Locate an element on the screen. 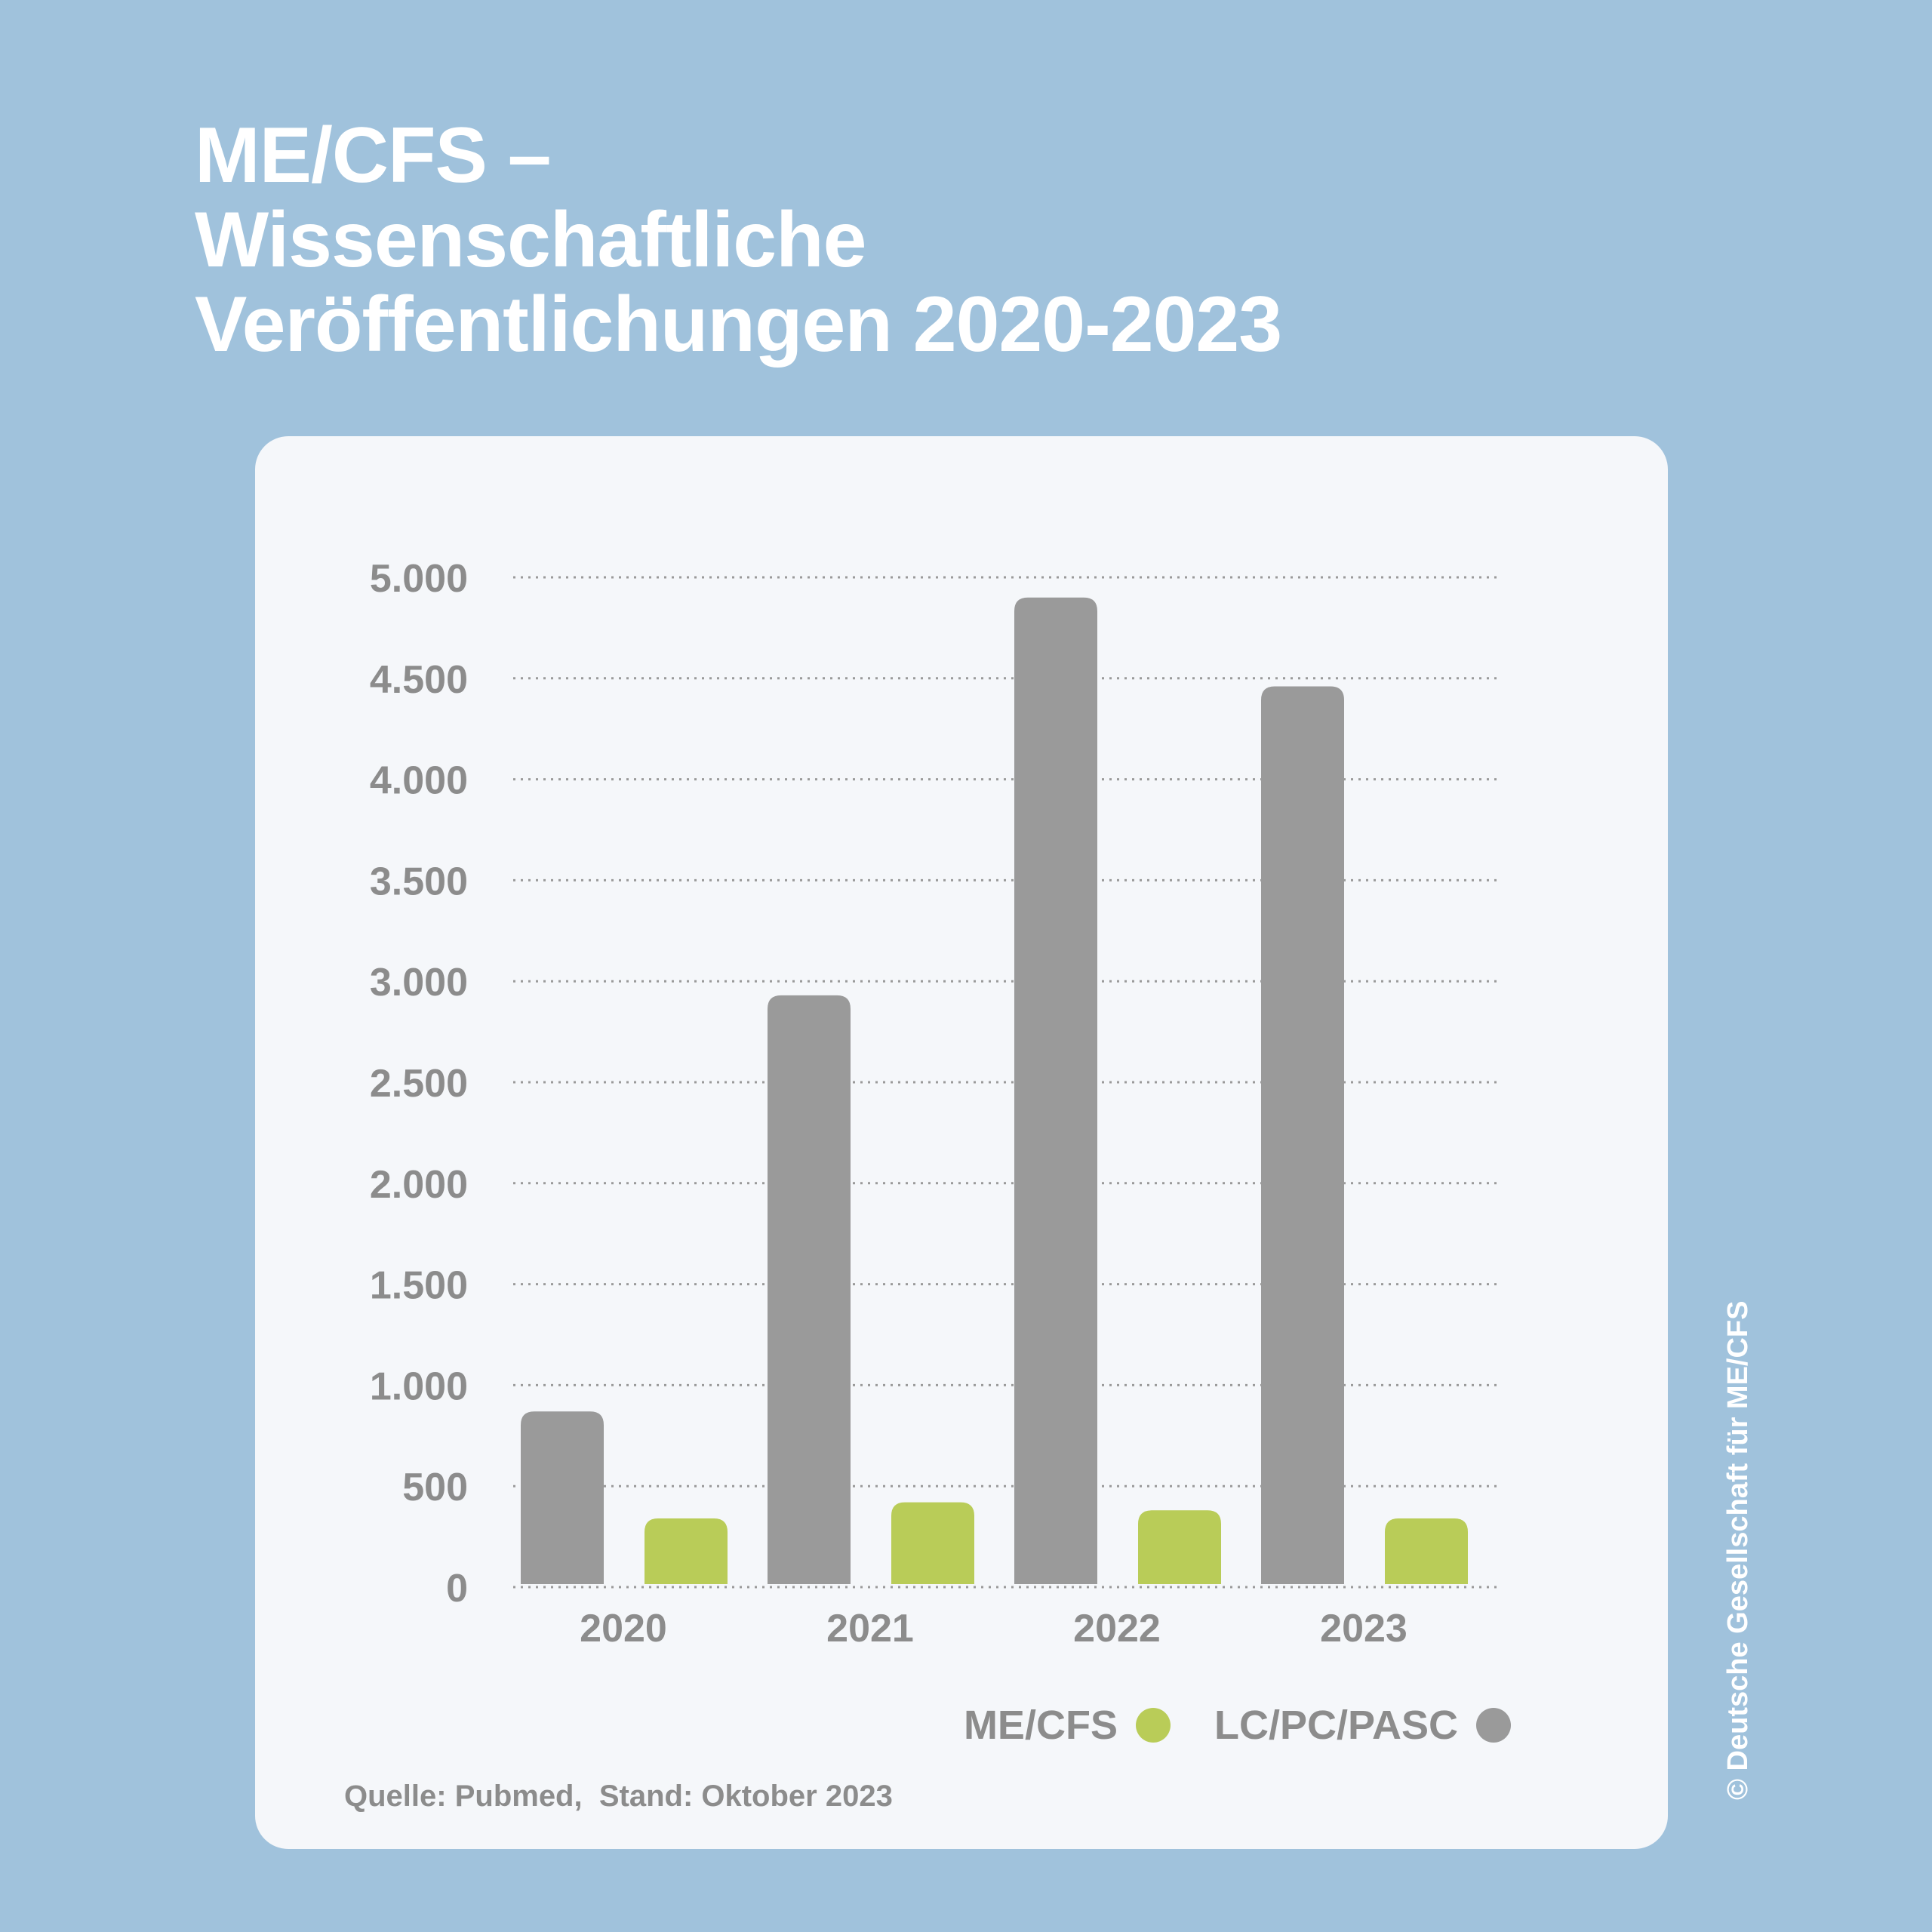 This screenshot has width=1932, height=1932. legend-item-mecfs: ME/CFS is located at coordinates (1067, 1725).